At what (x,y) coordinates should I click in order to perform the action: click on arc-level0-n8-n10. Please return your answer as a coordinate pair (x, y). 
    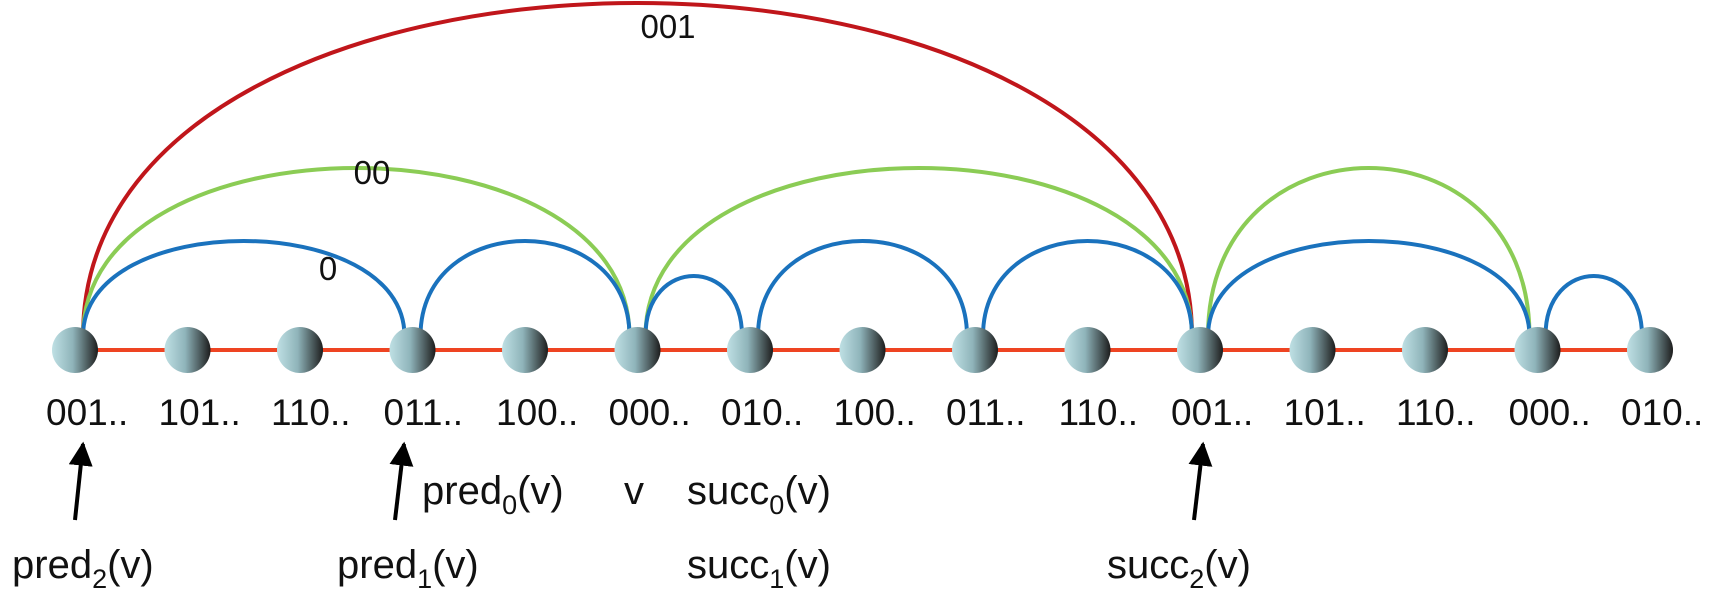
    Looking at the image, I should click on (1087, 288).